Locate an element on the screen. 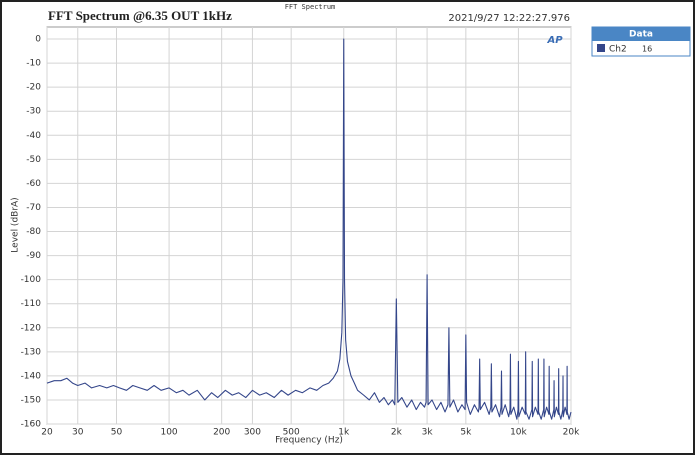  y-tick-label: -80 is located at coordinates (33, 232).